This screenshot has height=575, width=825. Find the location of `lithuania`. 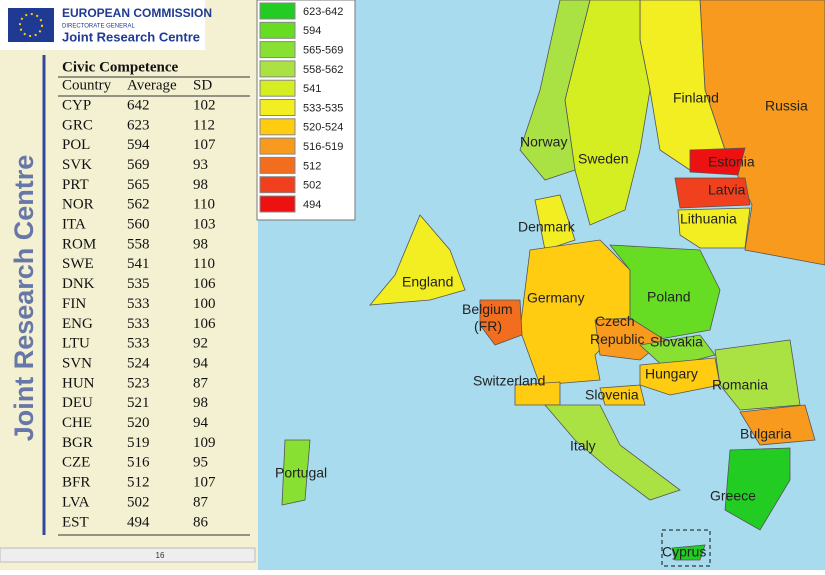

lithuania is located at coordinates (714, 228).